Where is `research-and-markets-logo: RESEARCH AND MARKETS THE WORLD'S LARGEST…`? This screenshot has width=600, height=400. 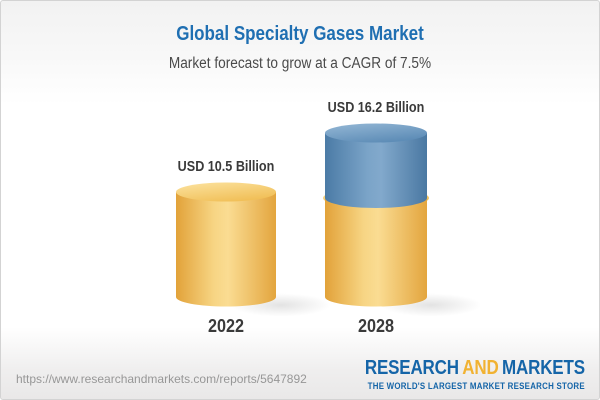
research-and-markets-logo: RESEARCH AND MARKETS THE WORLD'S LARGEST… is located at coordinates (455, 374).